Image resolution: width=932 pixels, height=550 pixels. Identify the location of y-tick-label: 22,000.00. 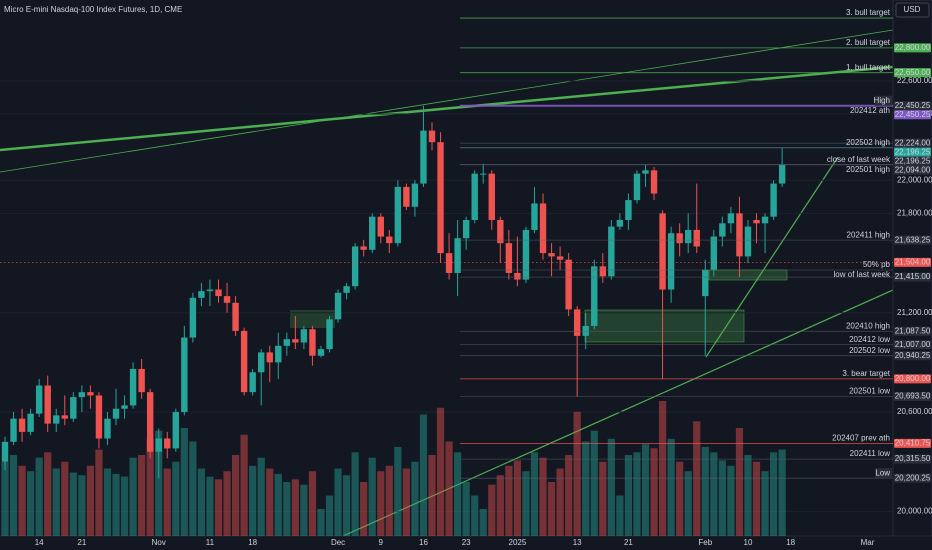
(914, 179).